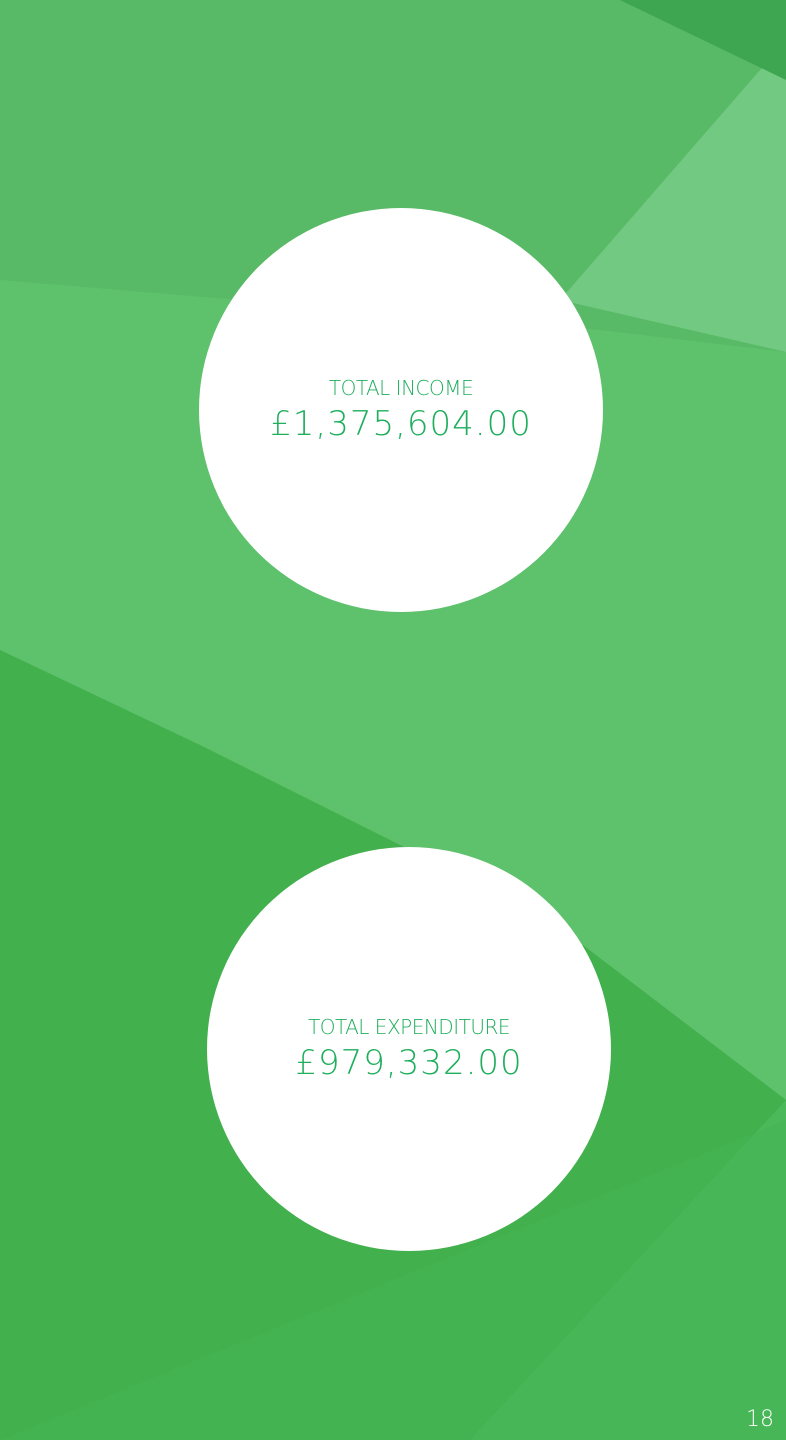  I want to click on expenditure-circle: TOTAL EXPENDITURE £979,332.00, so click(409, 1049).